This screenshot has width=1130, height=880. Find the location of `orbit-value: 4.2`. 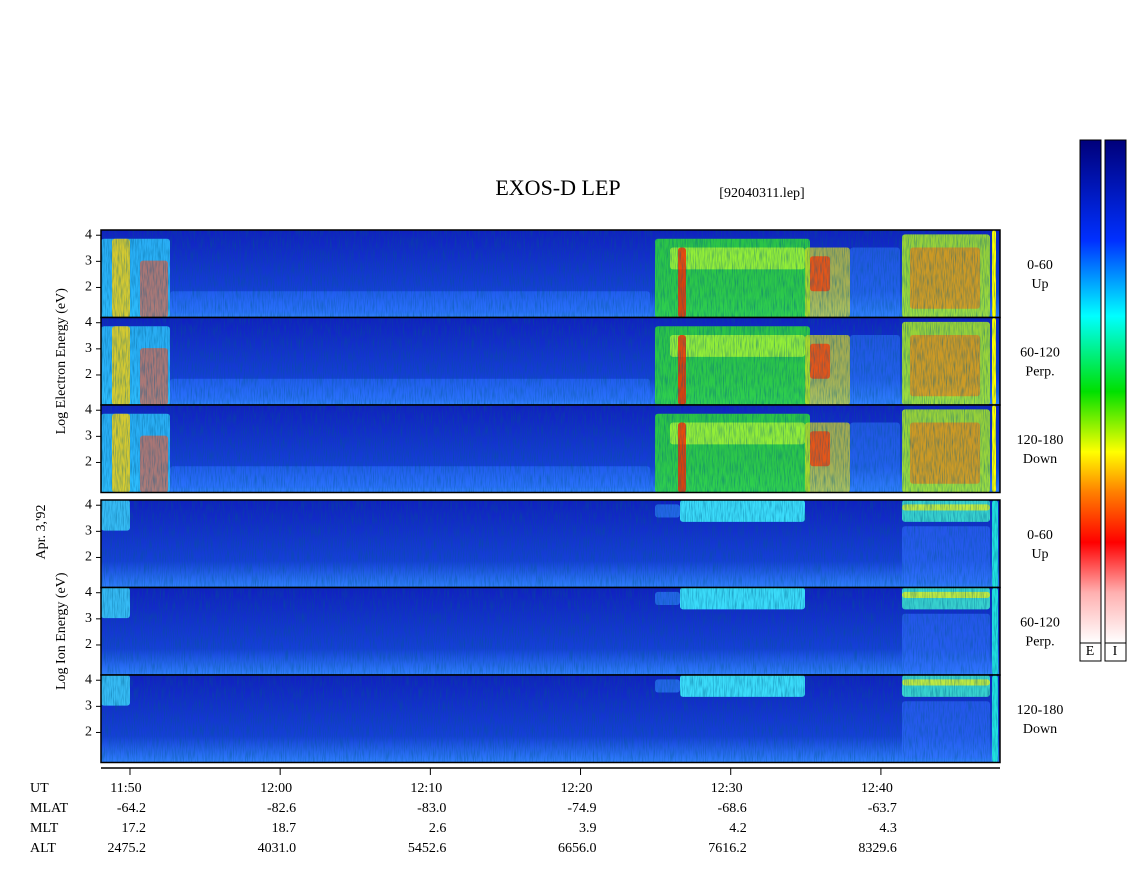

orbit-value: 4.2 is located at coordinates (738, 828).